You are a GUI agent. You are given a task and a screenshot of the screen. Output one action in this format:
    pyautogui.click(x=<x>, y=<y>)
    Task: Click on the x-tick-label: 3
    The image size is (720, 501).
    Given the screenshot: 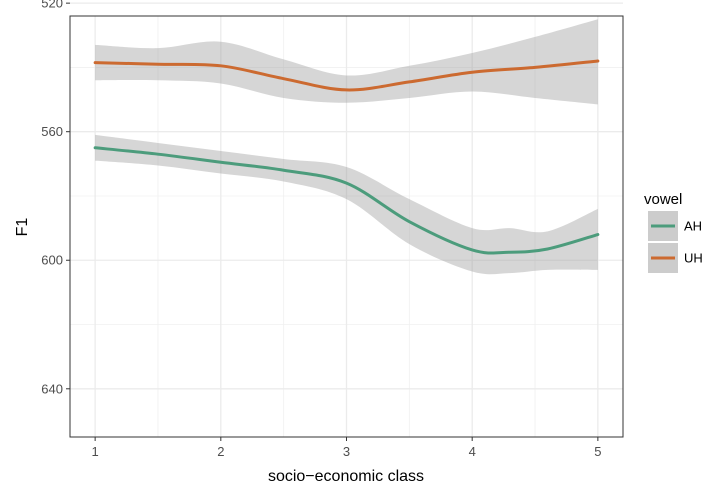 What is the action you would take?
    pyautogui.click(x=346, y=451)
    